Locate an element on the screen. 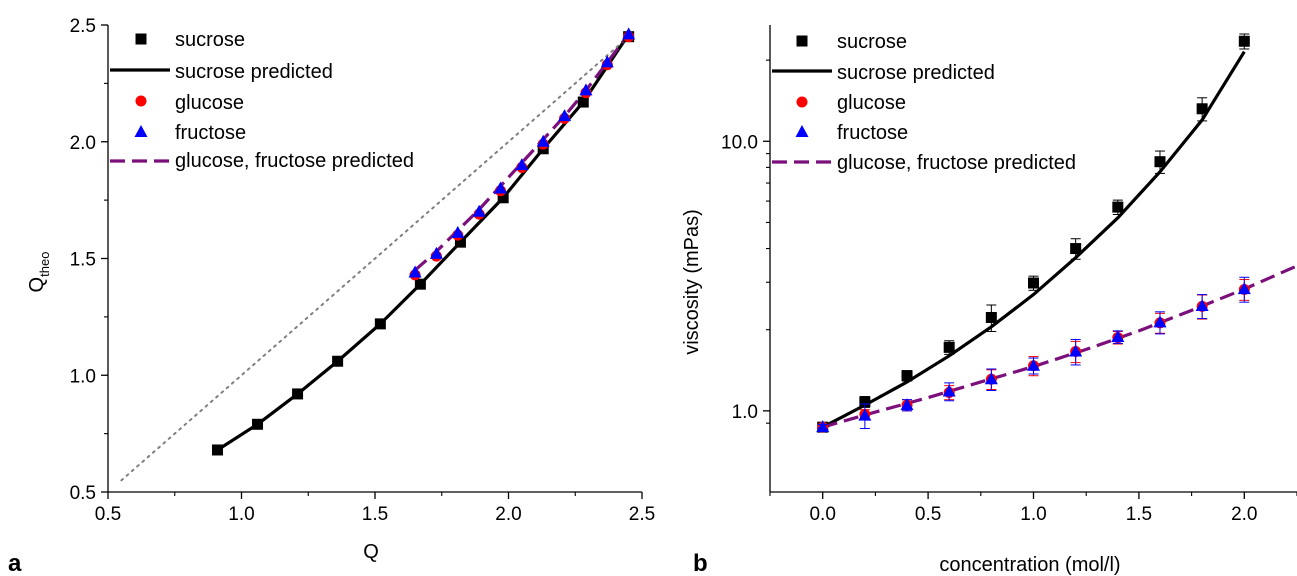  panel-label-b: b is located at coordinates (700, 563).